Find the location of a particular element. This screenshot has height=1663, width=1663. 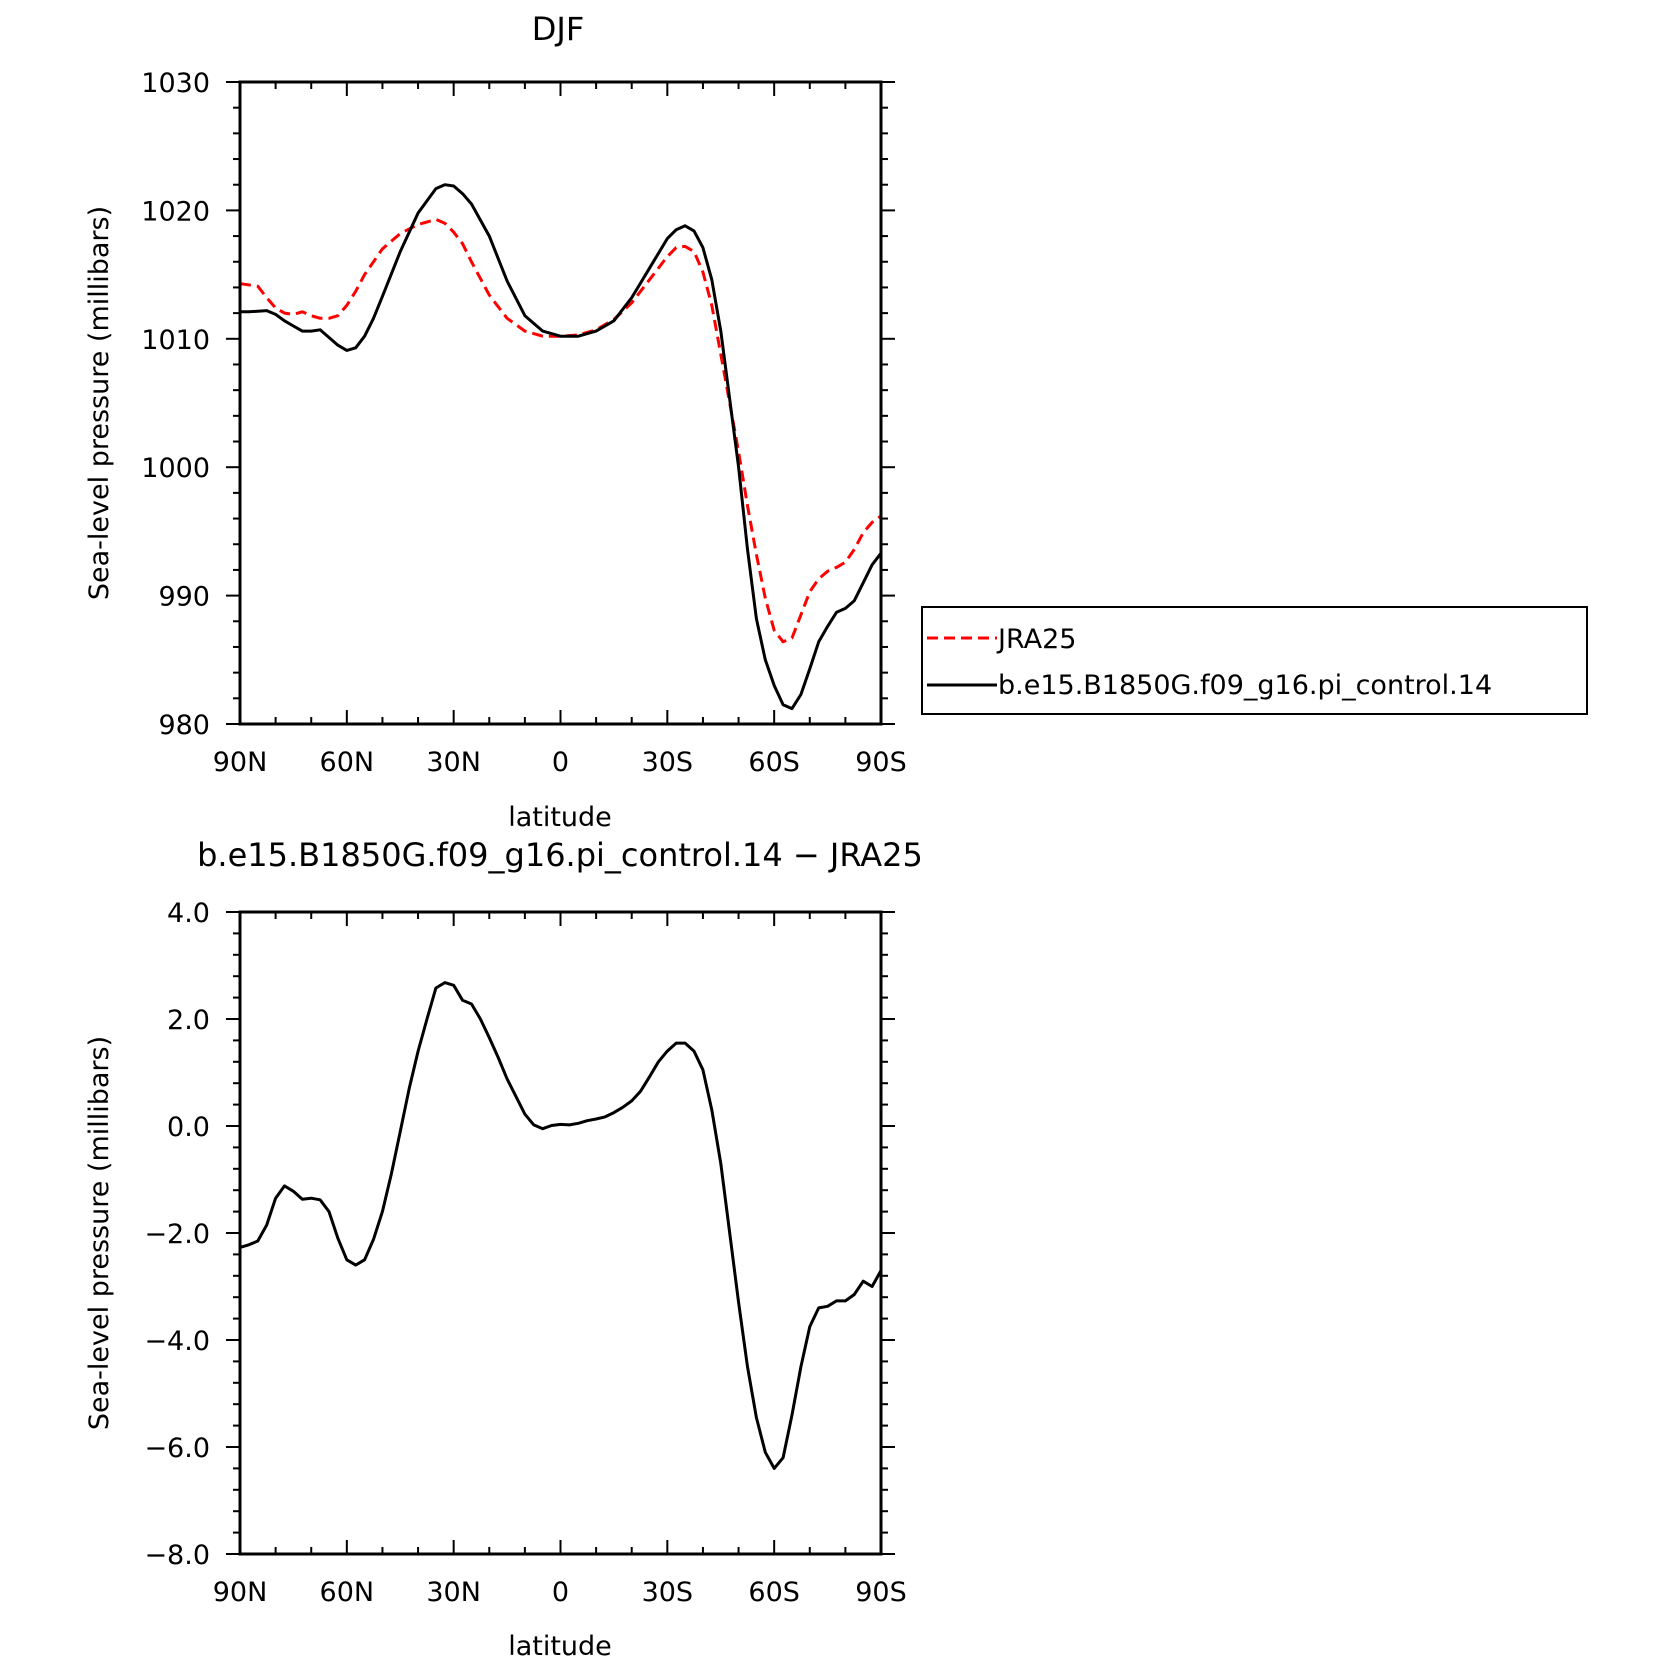

legend: JRA25 b.e15.B1850G.f09_g16.pi_control.14 is located at coordinates (1254, 660).